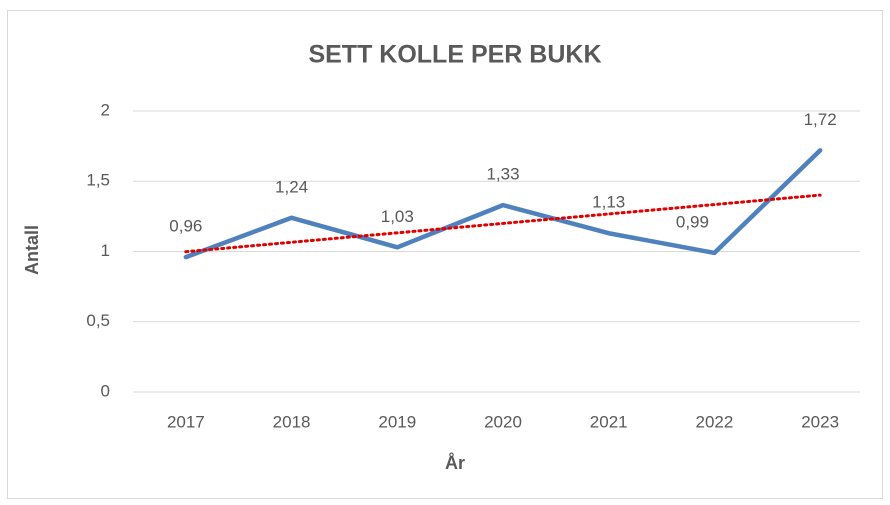 Image resolution: width=890 pixels, height=505 pixels. Describe the element at coordinates (820, 119) in the screenshot. I see `data-label: 1,72` at that location.